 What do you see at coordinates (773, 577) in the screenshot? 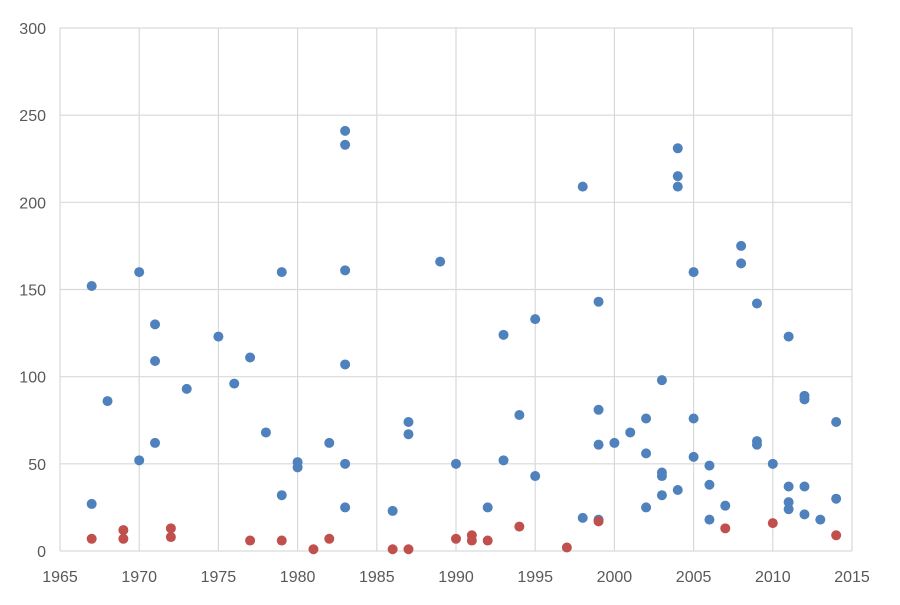
I see `x-tick-label: 2010` at bounding box center [773, 577].